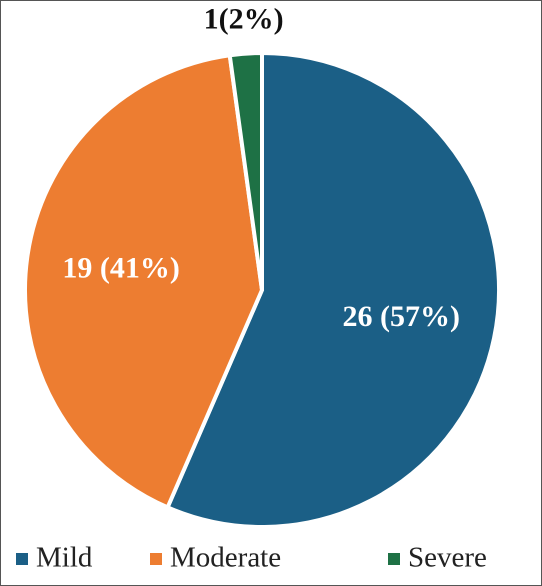 This screenshot has width=542, height=586. What do you see at coordinates (447, 558) in the screenshot?
I see `legend-label: Severe` at bounding box center [447, 558].